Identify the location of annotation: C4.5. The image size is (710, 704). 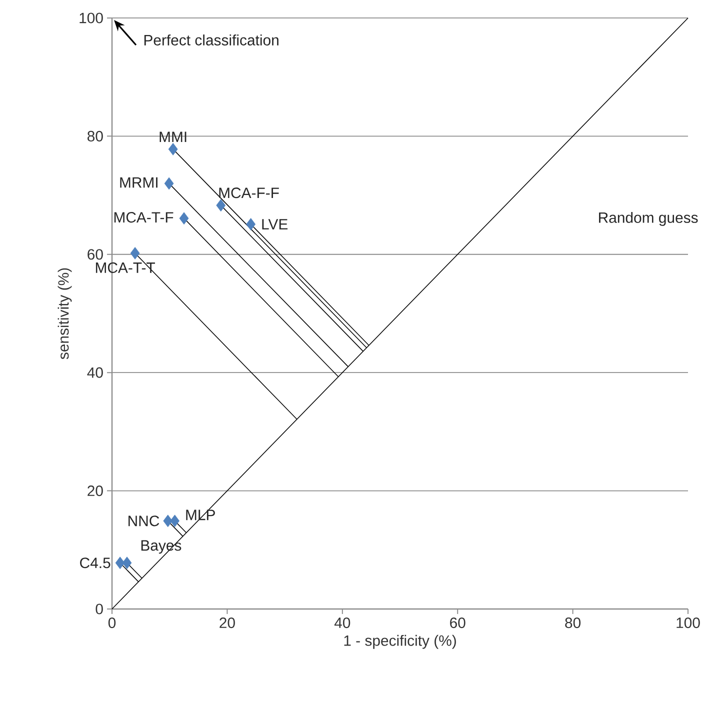
(95, 563).